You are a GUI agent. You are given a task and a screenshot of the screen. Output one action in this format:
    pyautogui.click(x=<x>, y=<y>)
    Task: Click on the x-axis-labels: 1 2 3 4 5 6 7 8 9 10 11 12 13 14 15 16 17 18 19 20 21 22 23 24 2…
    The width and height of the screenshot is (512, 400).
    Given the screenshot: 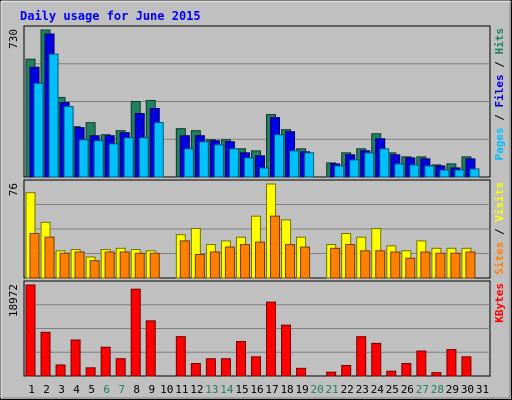 What is the action you would take?
    pyautogui.click(x=258, y=389)
    